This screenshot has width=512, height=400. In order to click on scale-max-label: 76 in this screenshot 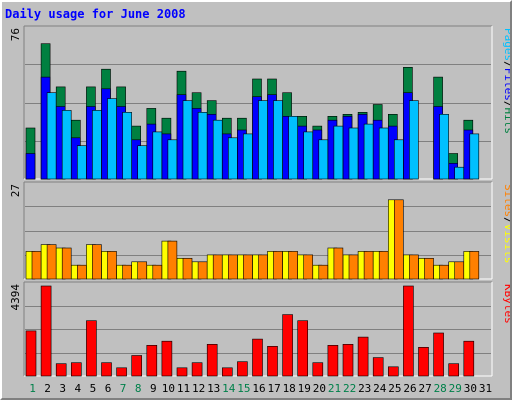, I will do `click(15, 34)`.